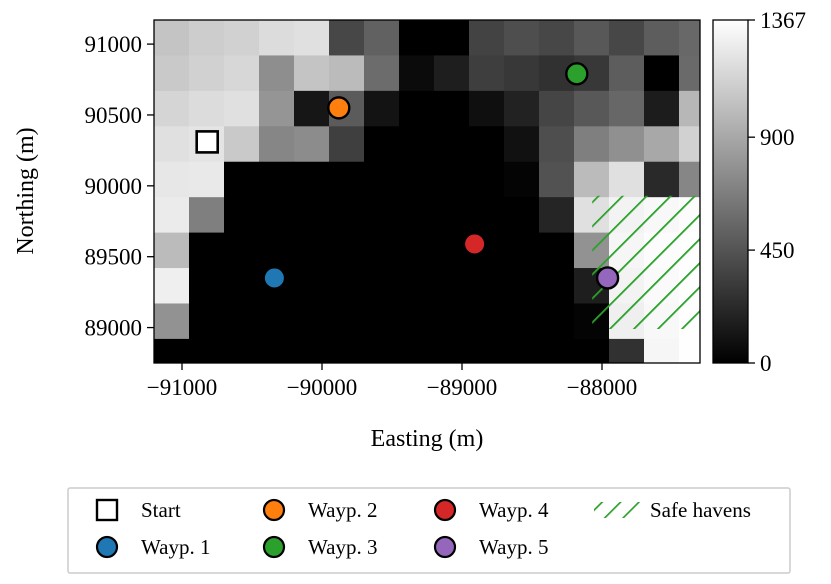 The width and height of the screenshot is (831, 584). I want to click on colorbar-tick-label: 1367, so click(783, 20).